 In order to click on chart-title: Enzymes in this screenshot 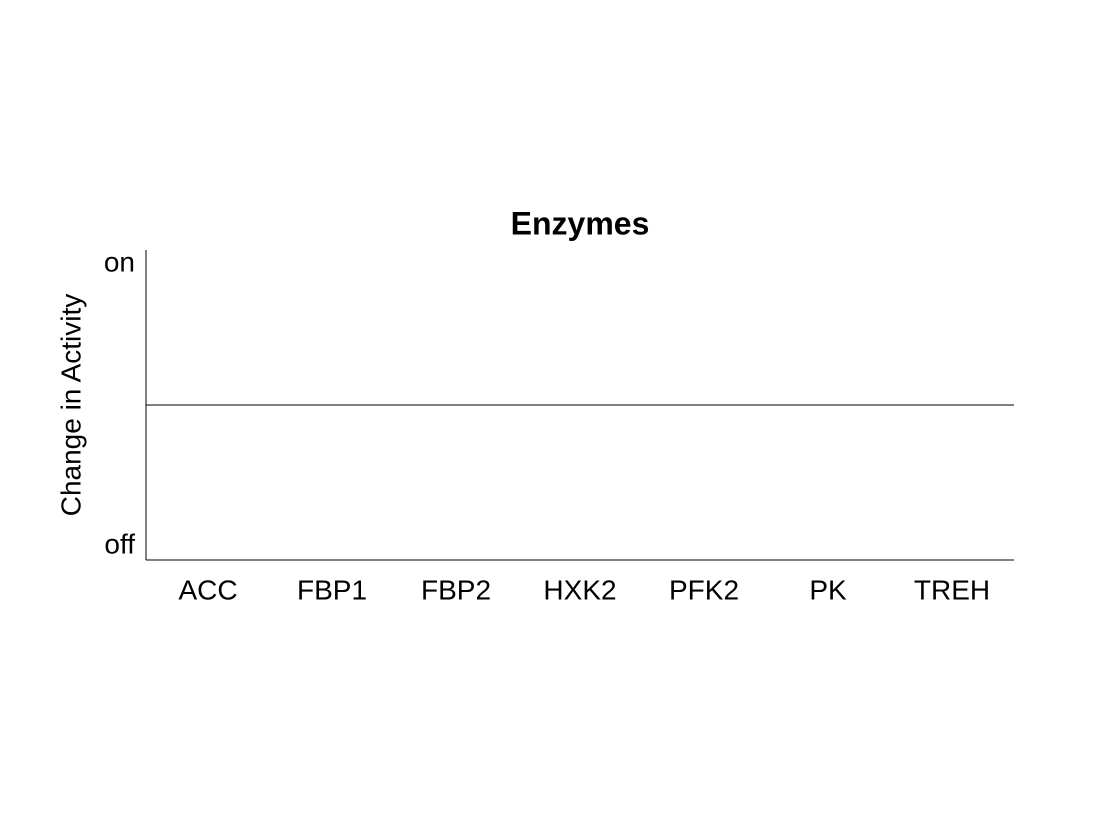, I will do `click(580, 223)`.